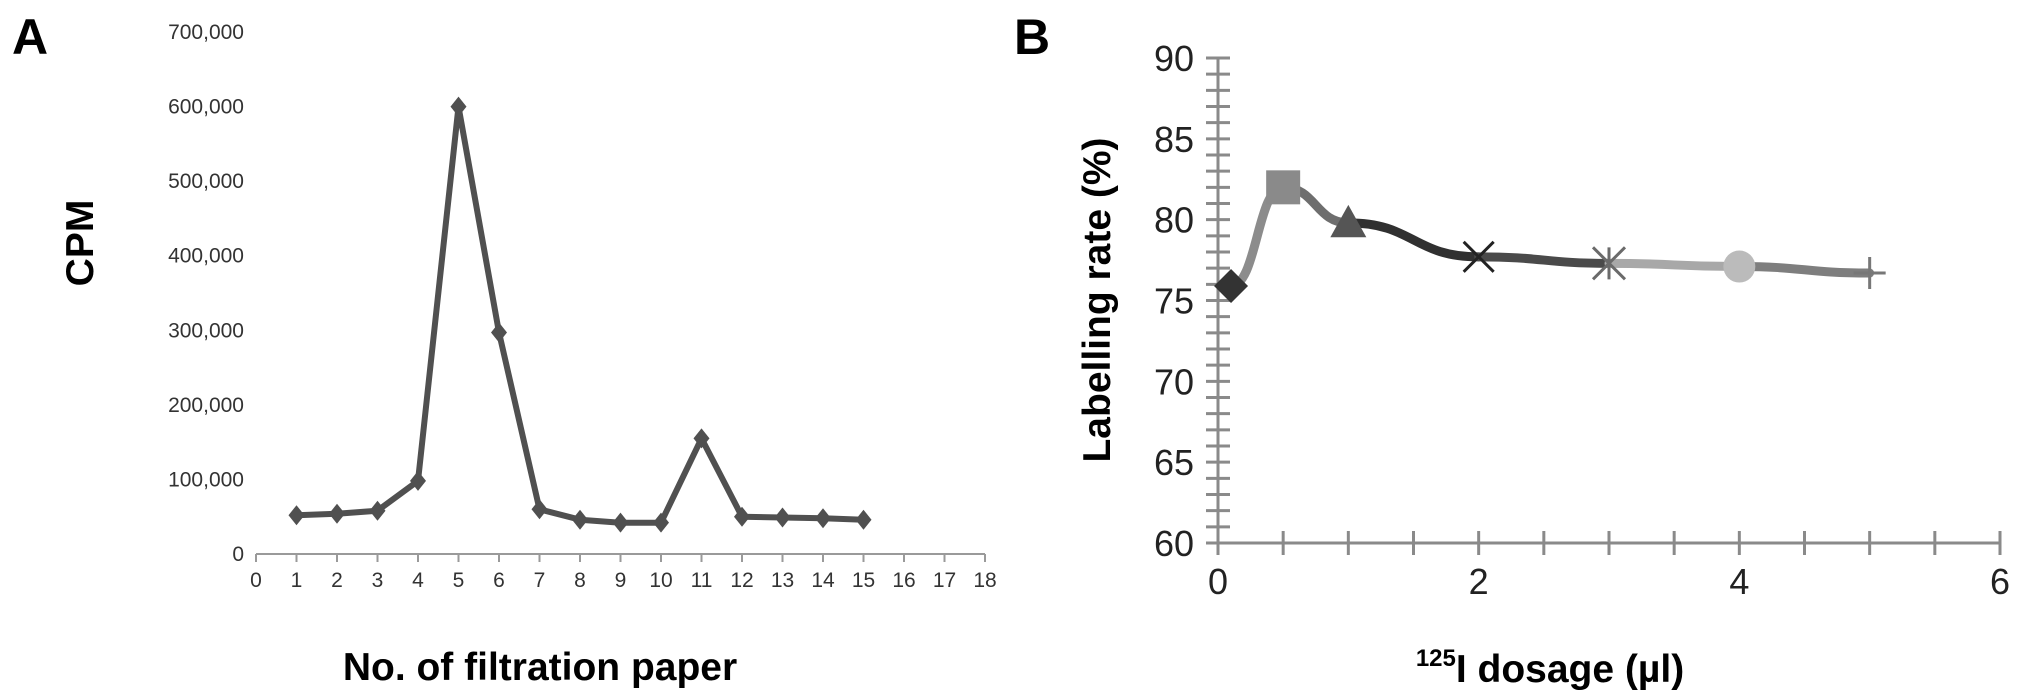  I want to click on y-tick-label: 400,000, so click(206, 256).